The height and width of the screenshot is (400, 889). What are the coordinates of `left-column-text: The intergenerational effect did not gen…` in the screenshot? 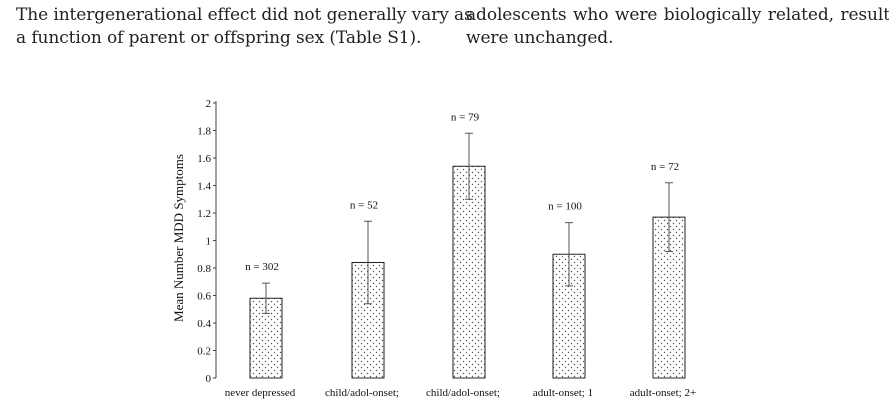 It's located at (244, 27).